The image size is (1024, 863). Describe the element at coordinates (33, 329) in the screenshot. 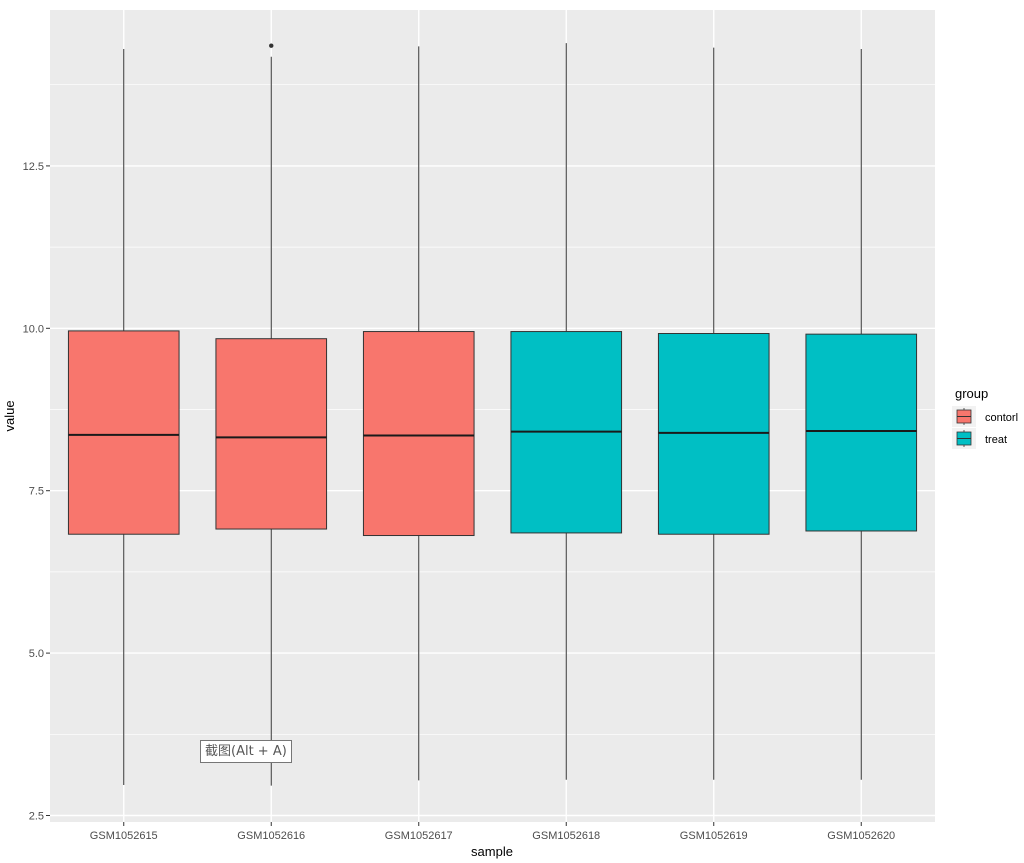

I see `y-tick-label: 10.0` at that location.